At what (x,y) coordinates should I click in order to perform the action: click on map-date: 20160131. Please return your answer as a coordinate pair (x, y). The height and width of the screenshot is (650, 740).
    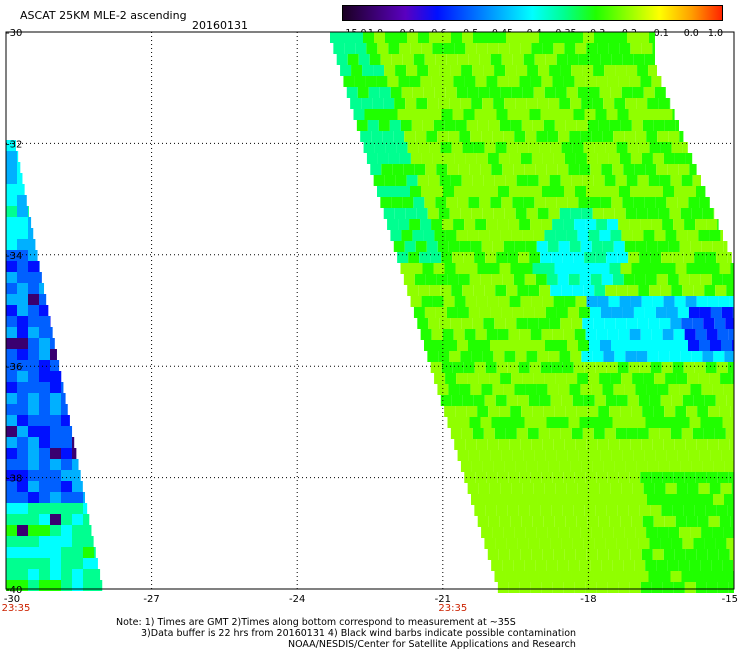
    Looking at the image, I should click on (220, 25).